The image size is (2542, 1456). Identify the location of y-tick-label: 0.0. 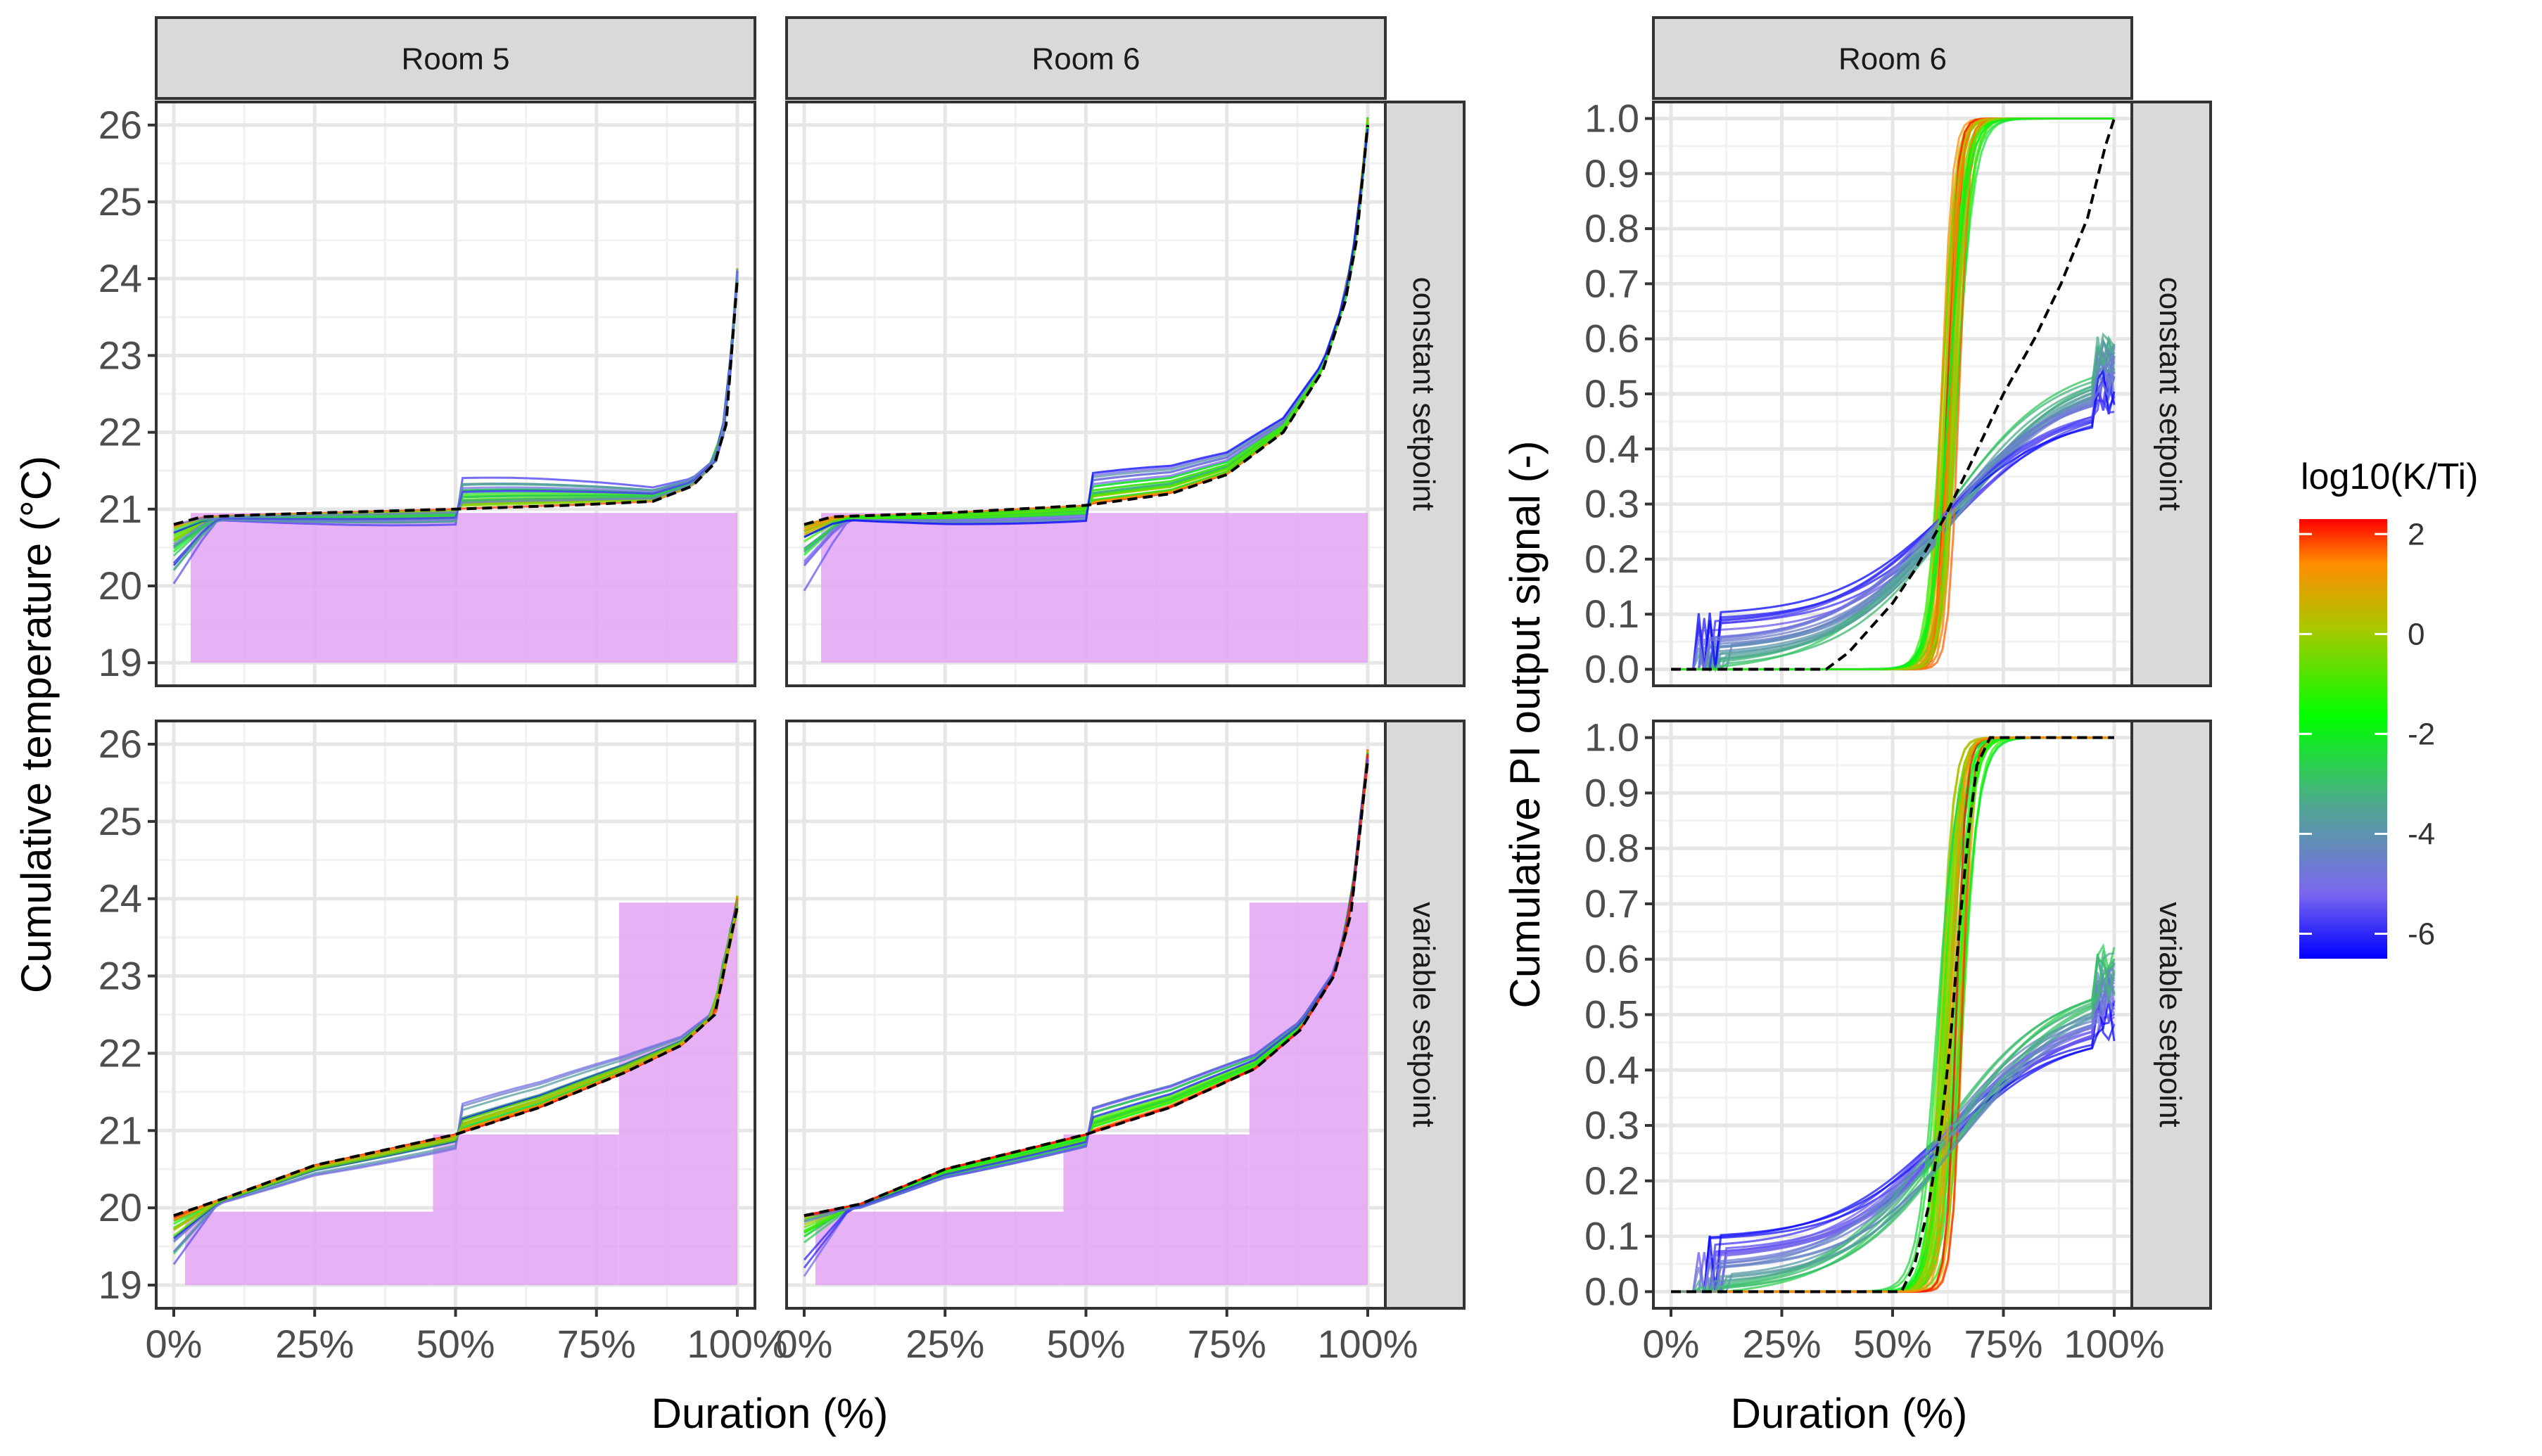
(1612, 1291).